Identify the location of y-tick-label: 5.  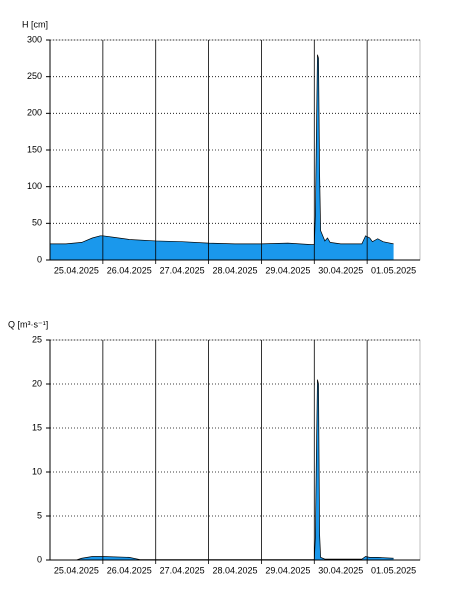
(39, 515).